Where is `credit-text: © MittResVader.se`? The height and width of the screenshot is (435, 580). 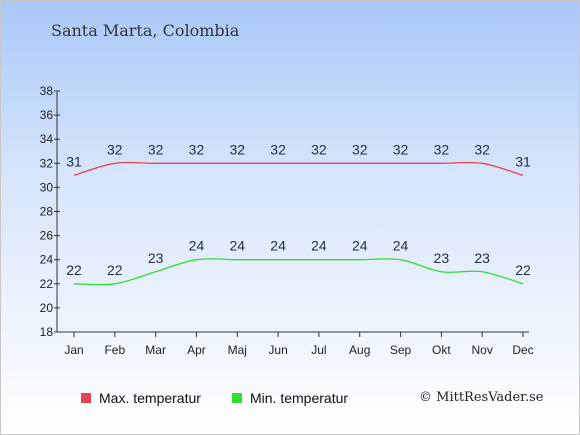 credit-text: © MittResVader.se is located at coordinates (481, 397).